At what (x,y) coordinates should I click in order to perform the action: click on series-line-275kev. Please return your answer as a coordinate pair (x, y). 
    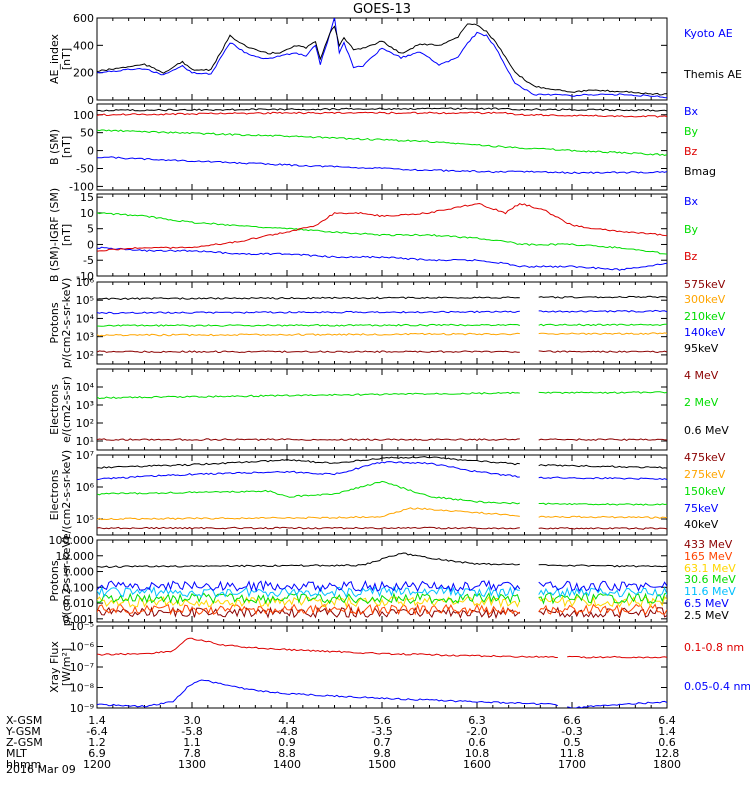
    Looking at the image, I should click on (382, 514).